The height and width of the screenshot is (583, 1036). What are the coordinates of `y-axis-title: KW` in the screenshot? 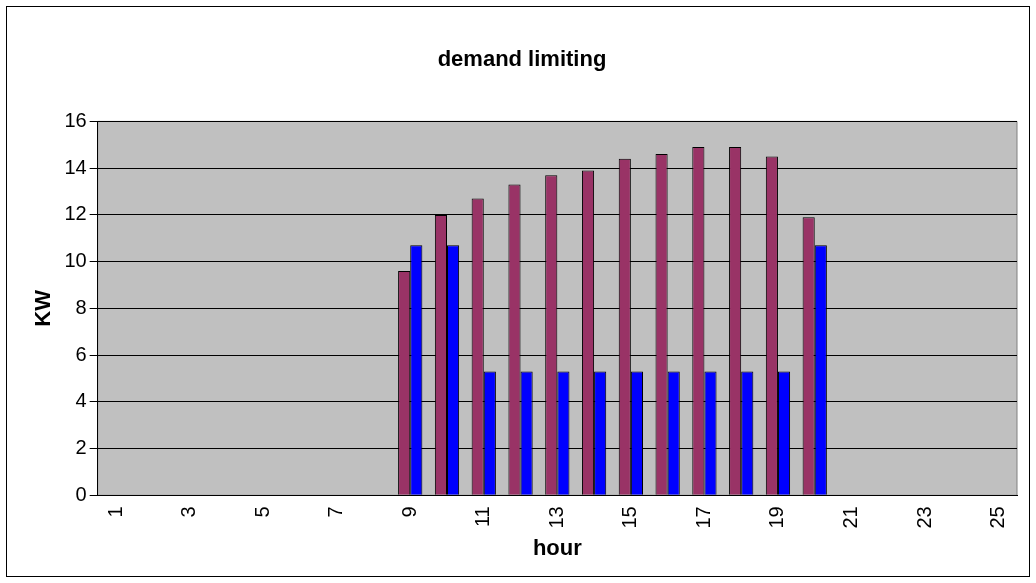 It's located at (43, 308).